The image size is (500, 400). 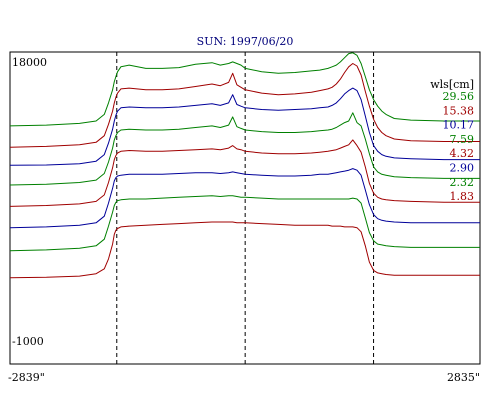 What do you see at coordinates (26, 377) in the screenshot?
I see `x-min-label: -2839"` at bounding box center [26, 377].